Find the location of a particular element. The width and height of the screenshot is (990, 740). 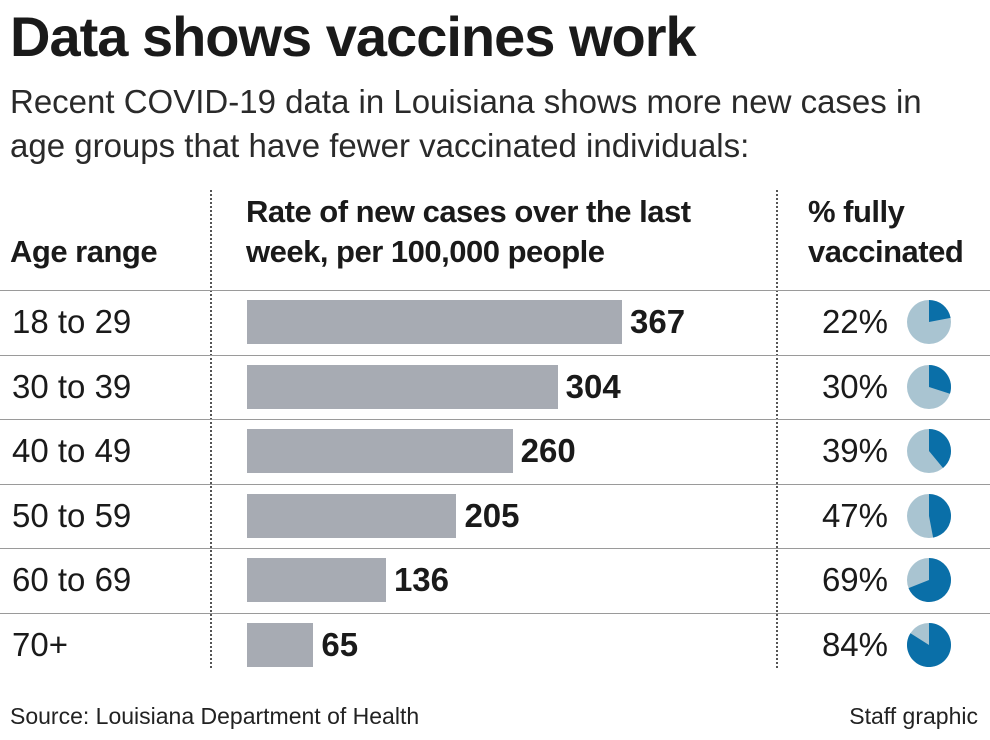

age-range-label: 30 to 39 is located at coordinates (72, 386).